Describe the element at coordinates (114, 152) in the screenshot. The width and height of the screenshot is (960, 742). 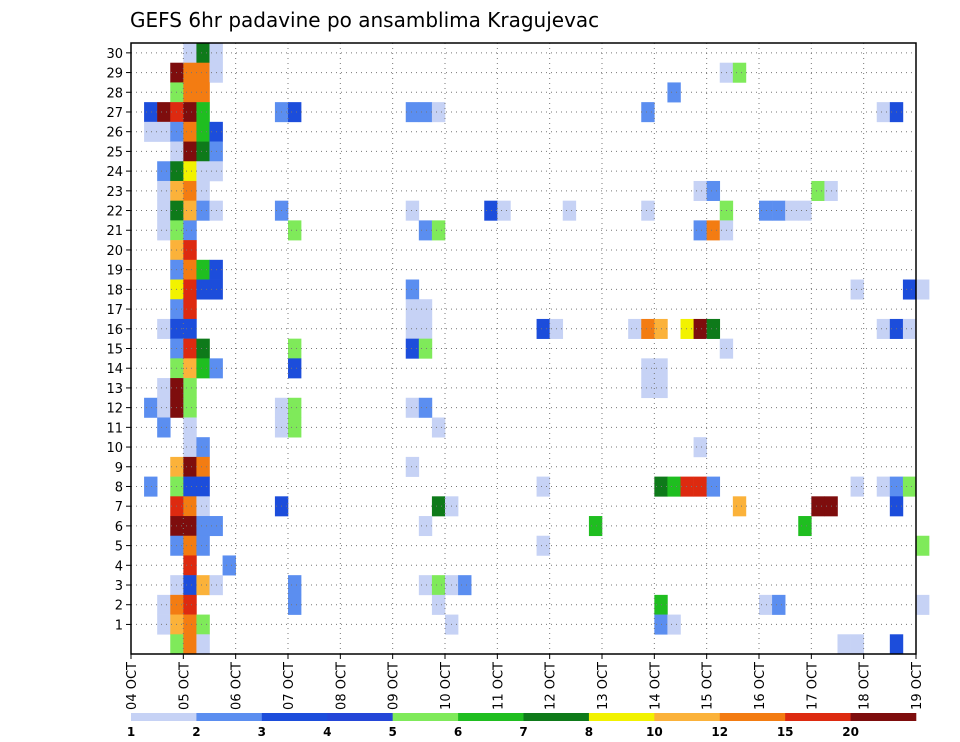
I see `y-tick-label: 25` at that location.